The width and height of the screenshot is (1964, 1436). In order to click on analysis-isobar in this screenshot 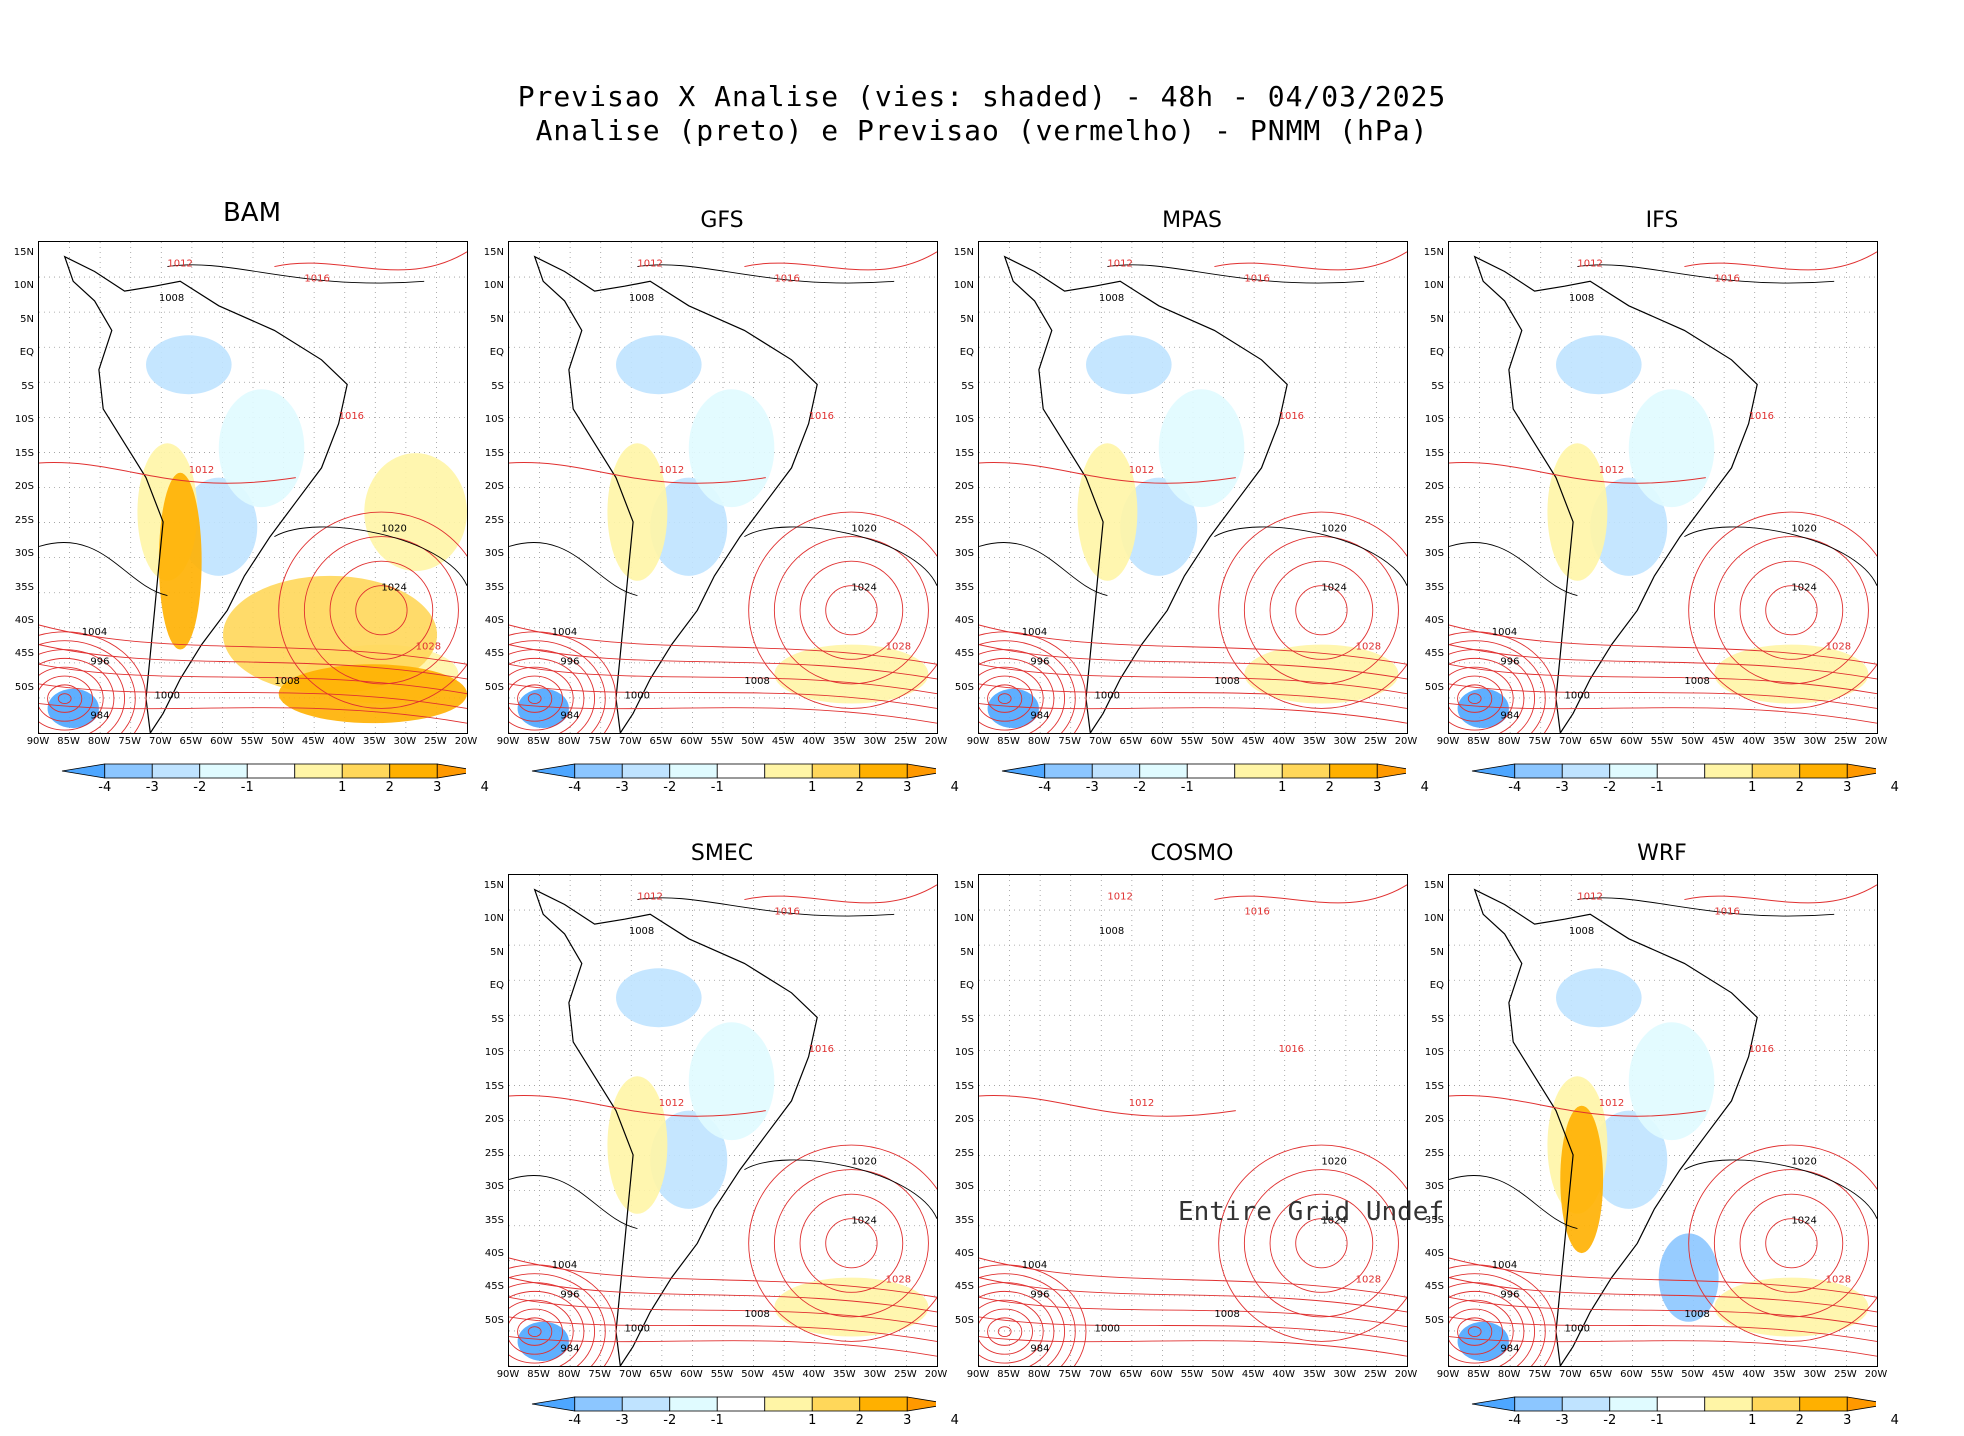, I will do `click(766, 274)`.